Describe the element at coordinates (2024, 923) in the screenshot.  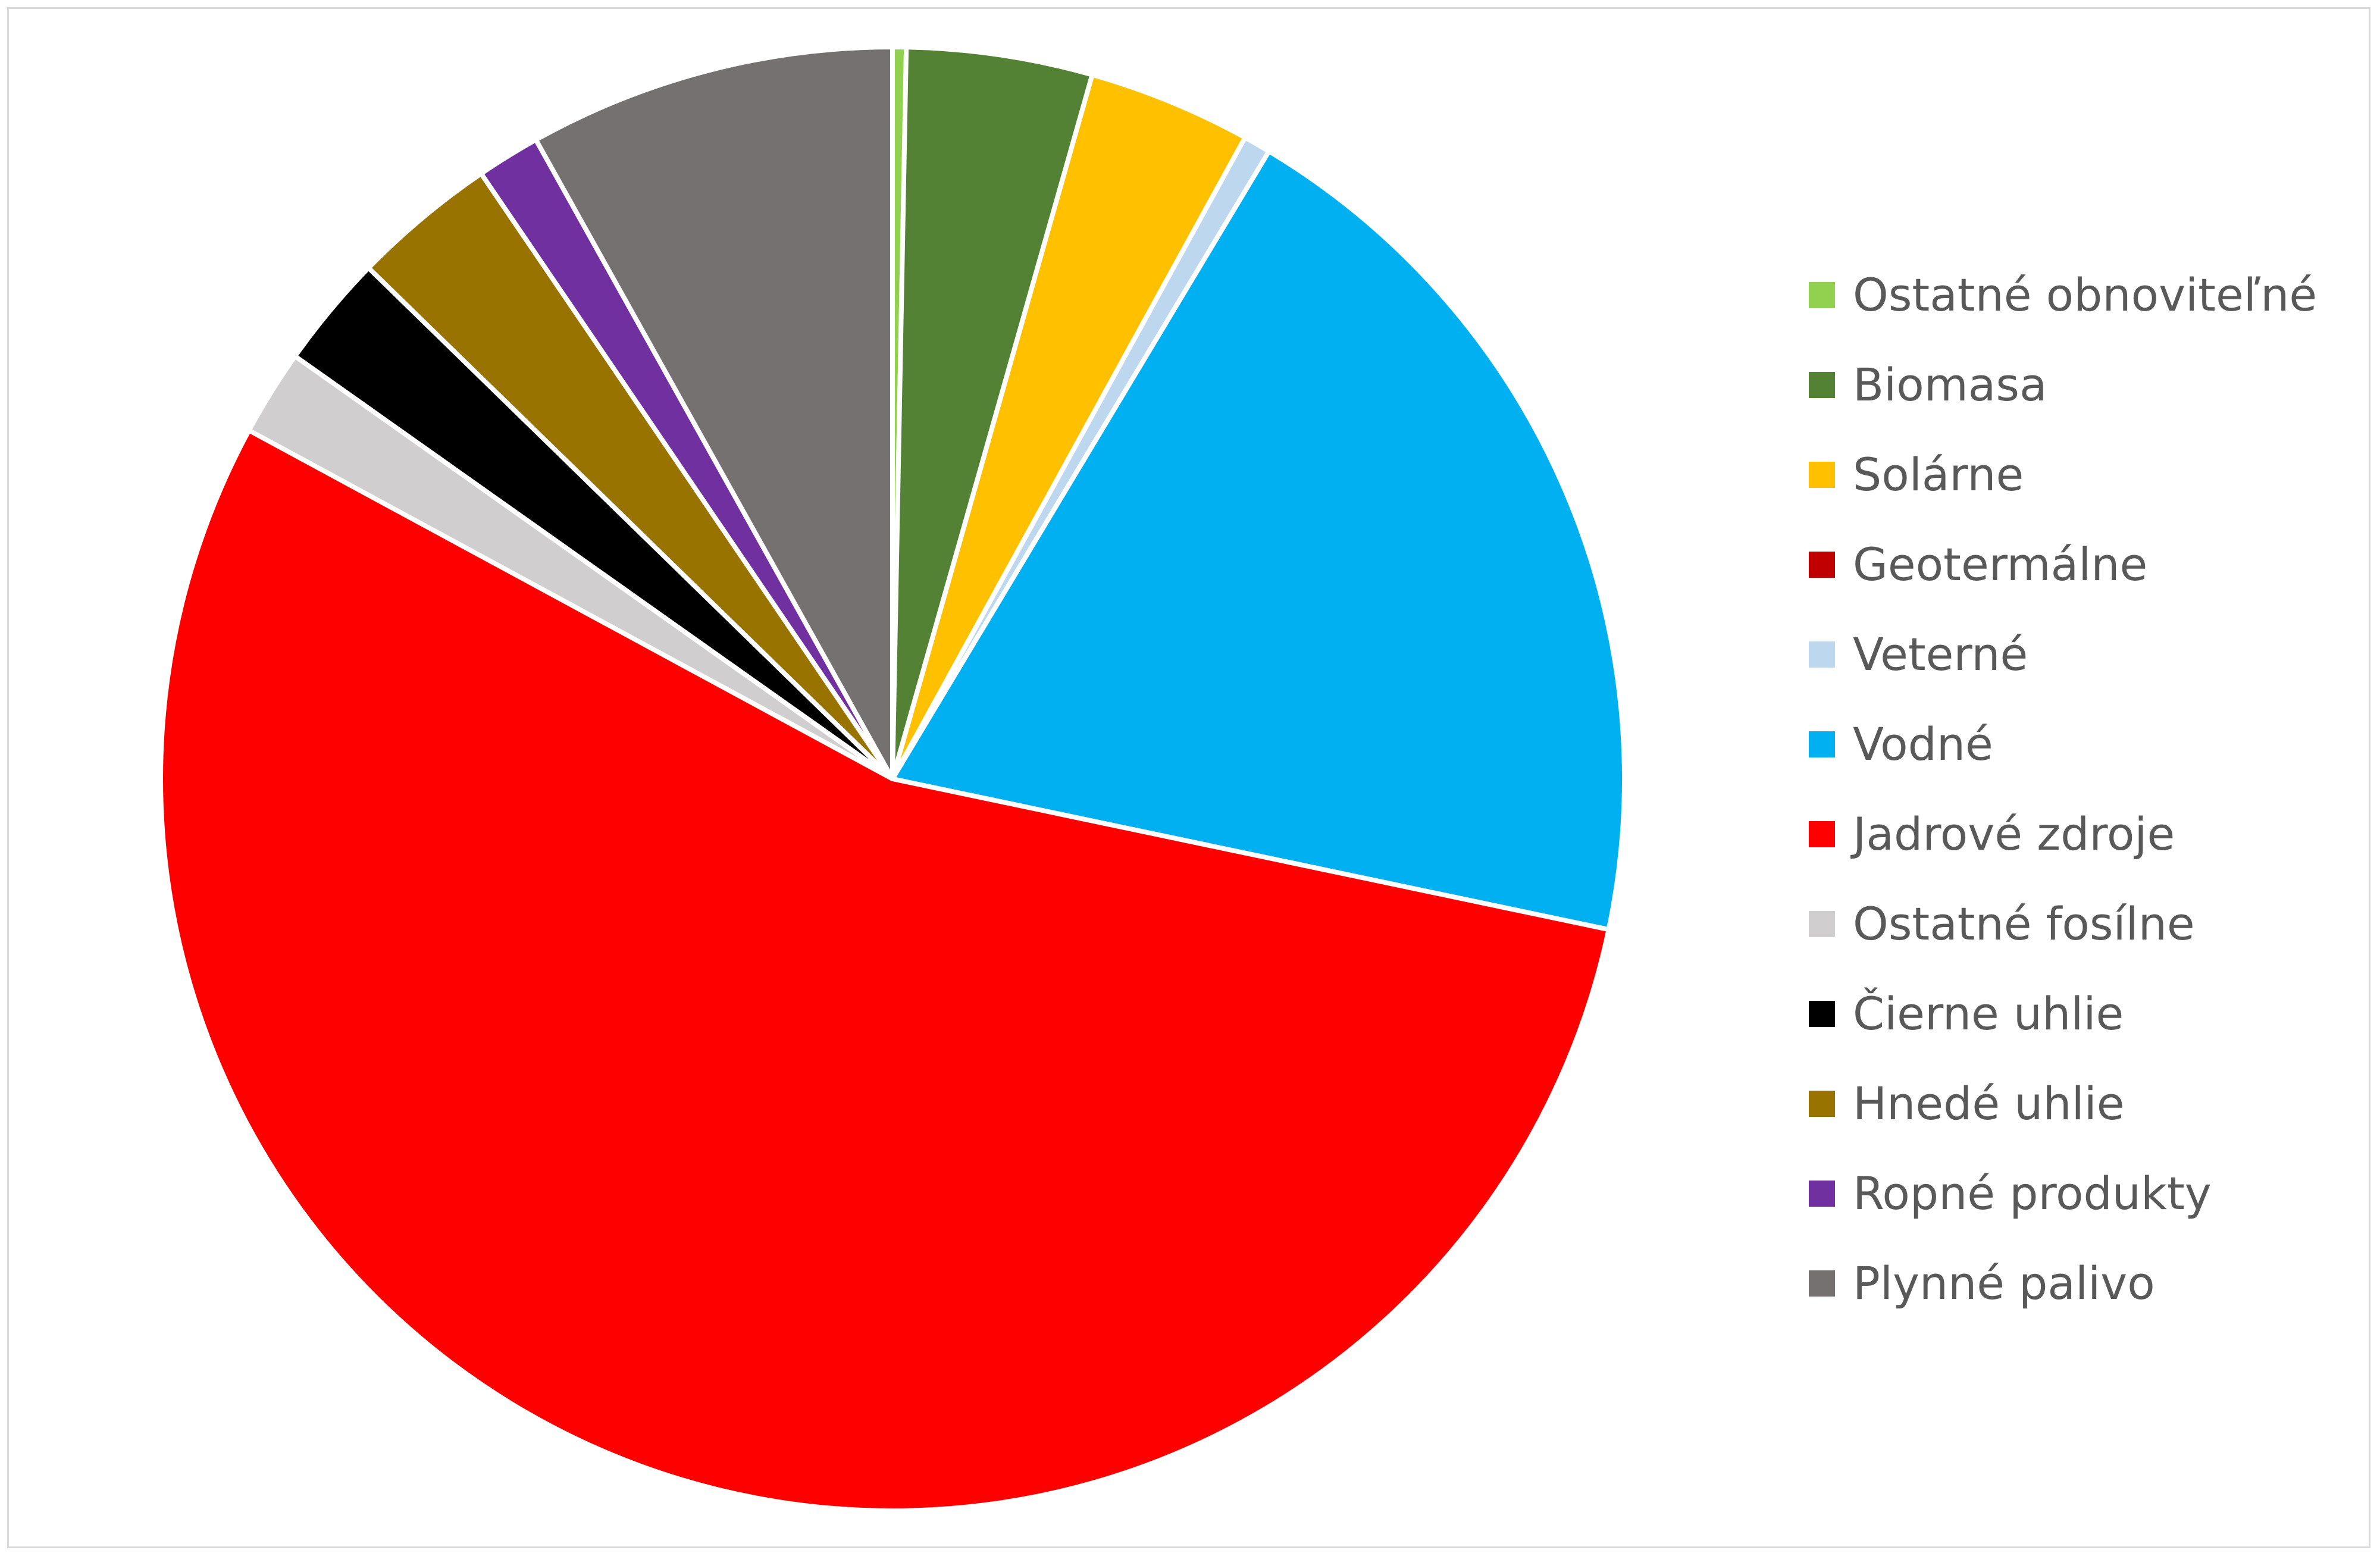
I see `legend-label: Ostatné fosílne` at that location.